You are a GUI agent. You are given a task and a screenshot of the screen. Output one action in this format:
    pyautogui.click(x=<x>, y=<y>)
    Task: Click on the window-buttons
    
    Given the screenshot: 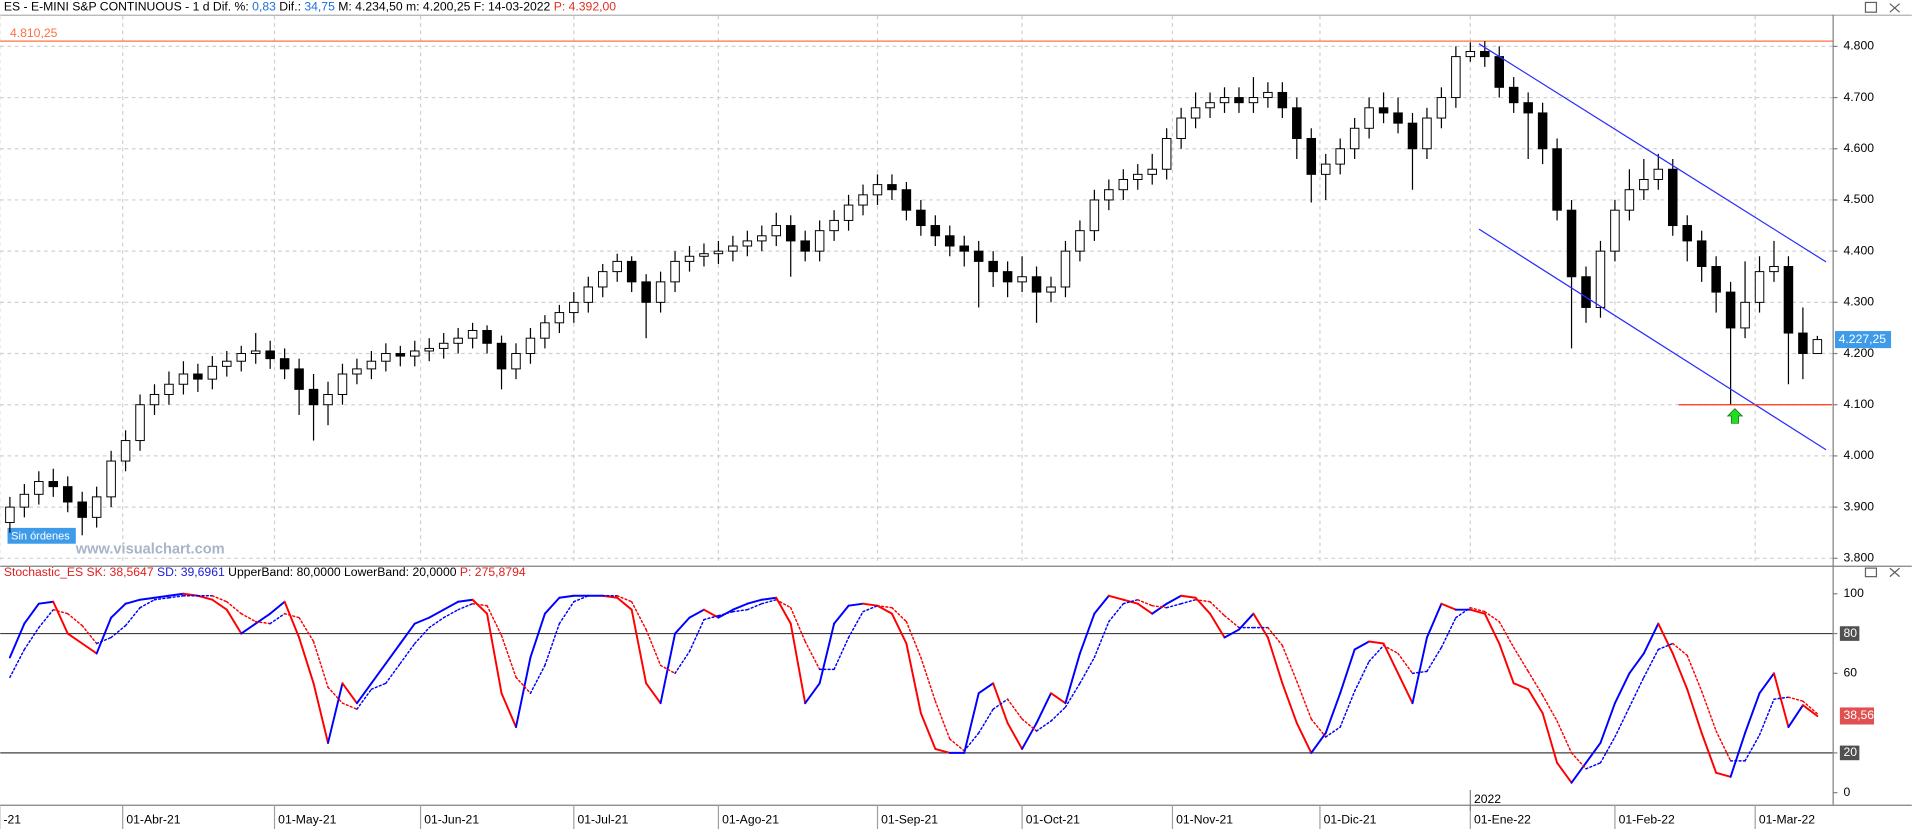 What is the action you would take?
    pyautogui.click(x=1882, y=289)
    